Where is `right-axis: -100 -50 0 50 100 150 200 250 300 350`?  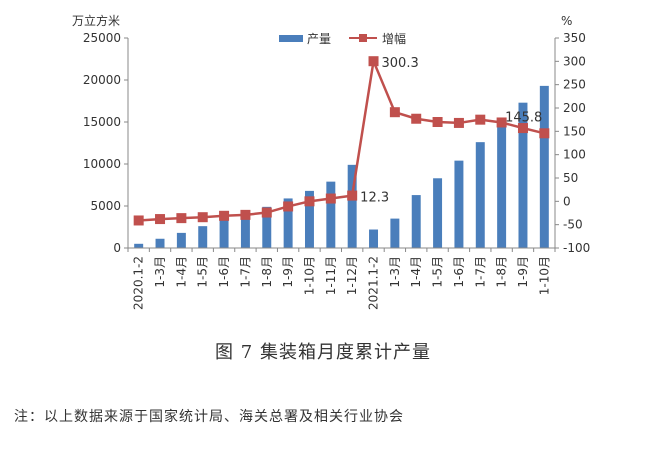 right-axis: -100 -50 0 50 100 150 200 250 300 350 is located at coordinates (572, 143).